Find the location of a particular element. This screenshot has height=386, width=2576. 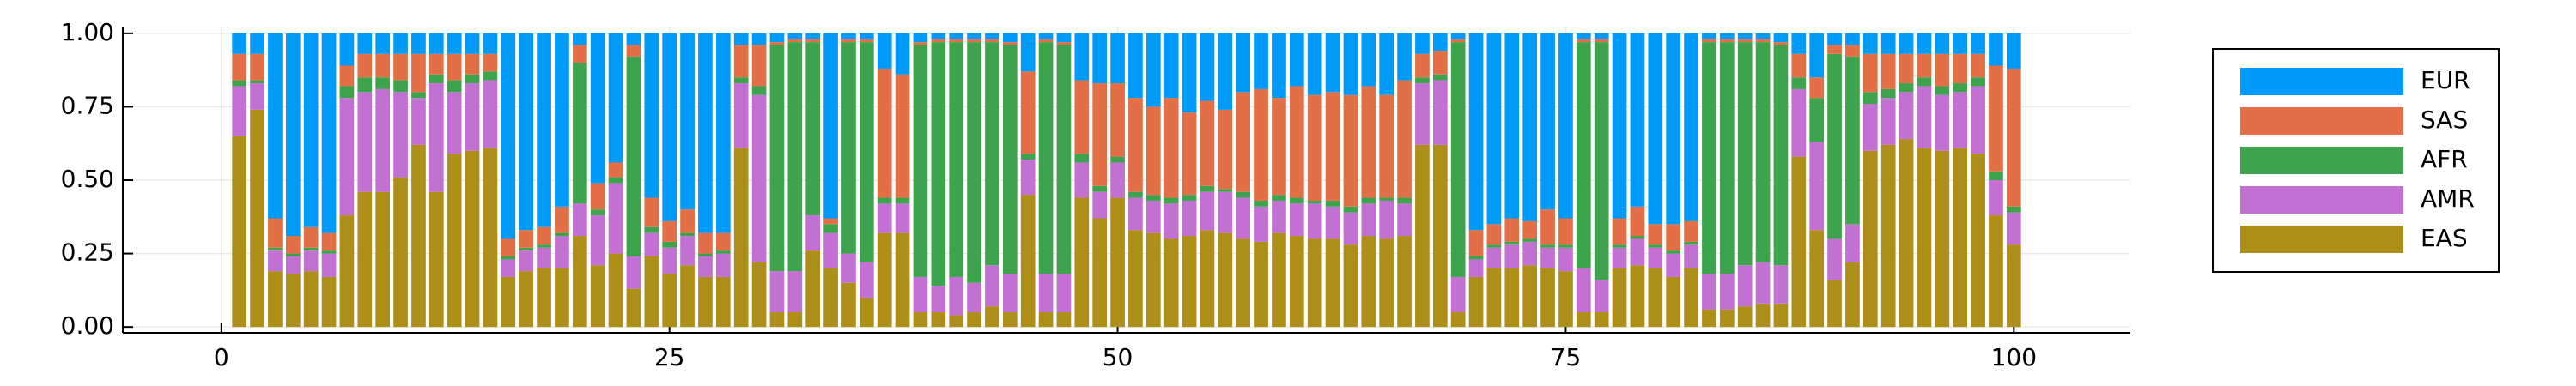

legend-label: AFR is located at coordinates (2444, 159).